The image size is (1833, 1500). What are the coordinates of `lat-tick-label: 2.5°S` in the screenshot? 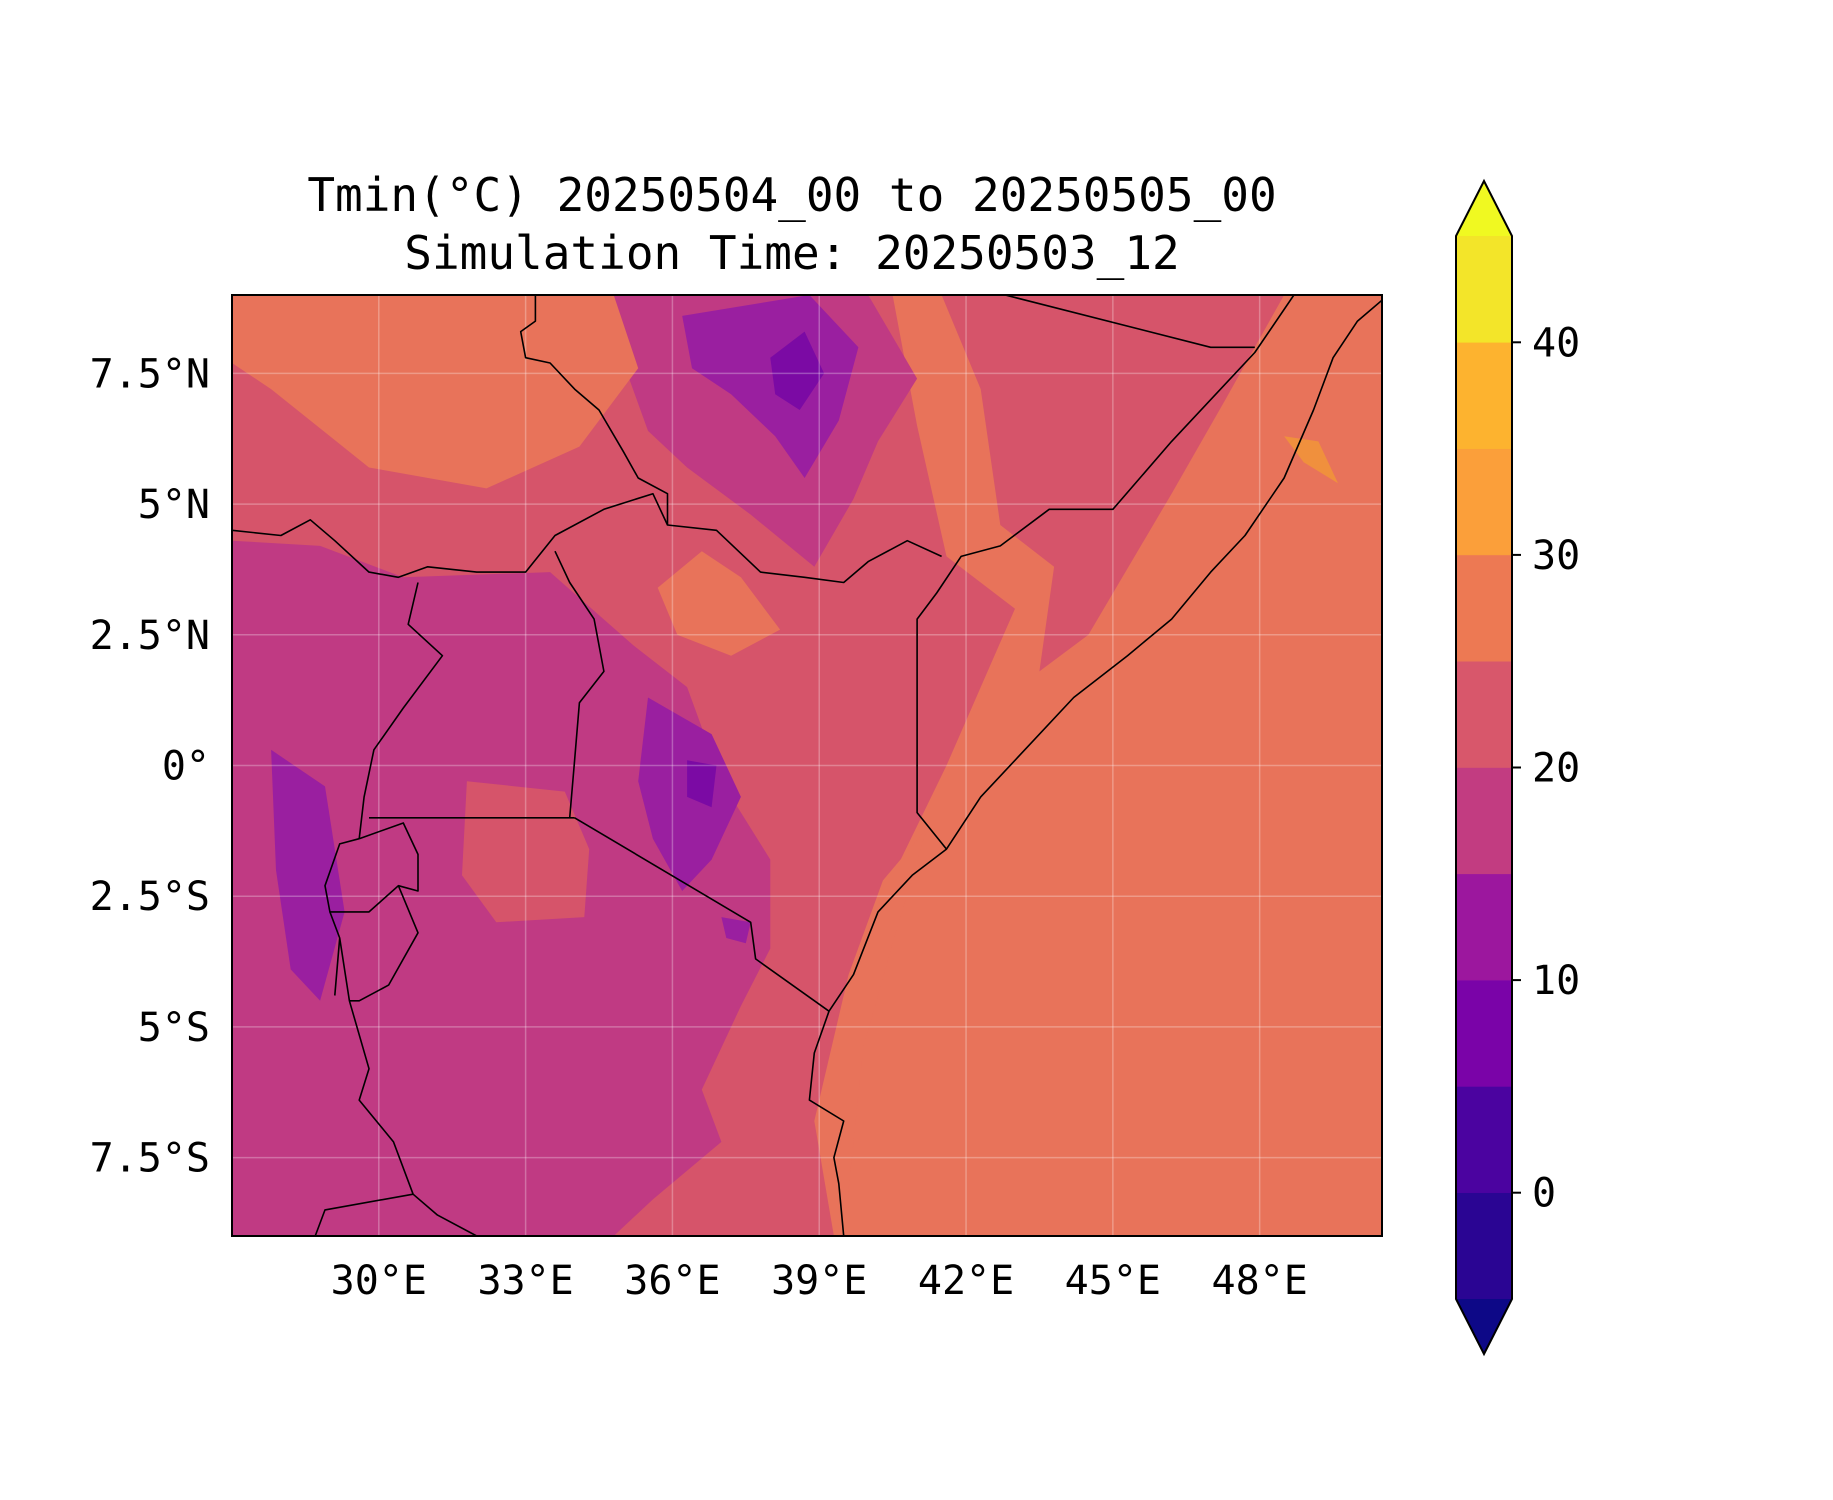 It's located at (150, 897).